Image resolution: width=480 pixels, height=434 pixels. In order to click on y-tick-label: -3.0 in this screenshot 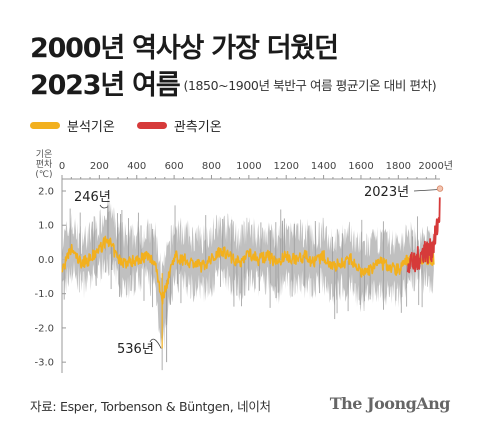, I will do `click(44, 363)`.